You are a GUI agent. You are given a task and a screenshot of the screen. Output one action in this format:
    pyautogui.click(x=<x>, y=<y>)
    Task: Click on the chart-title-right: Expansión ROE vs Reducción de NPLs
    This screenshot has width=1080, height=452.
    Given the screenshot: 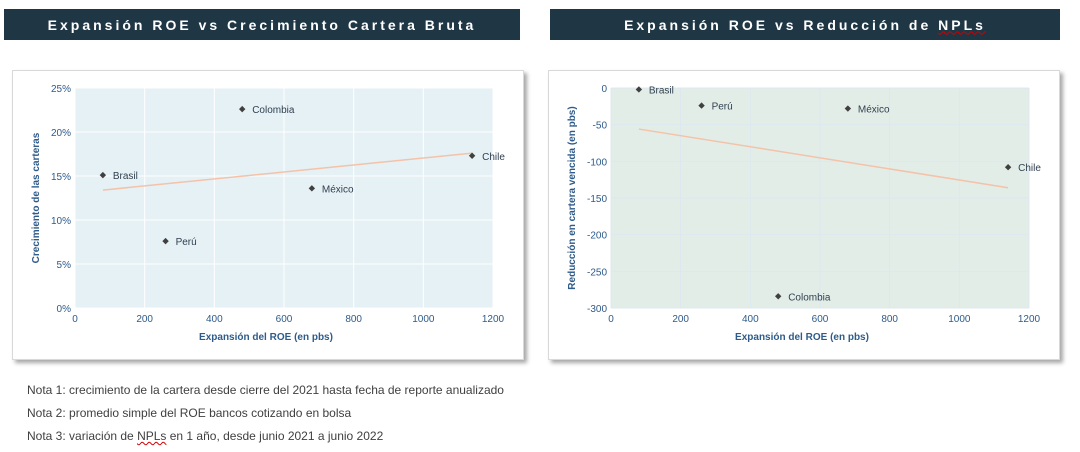 What is the action you would take?
    pyautogui.click(x=805, y=24)
    